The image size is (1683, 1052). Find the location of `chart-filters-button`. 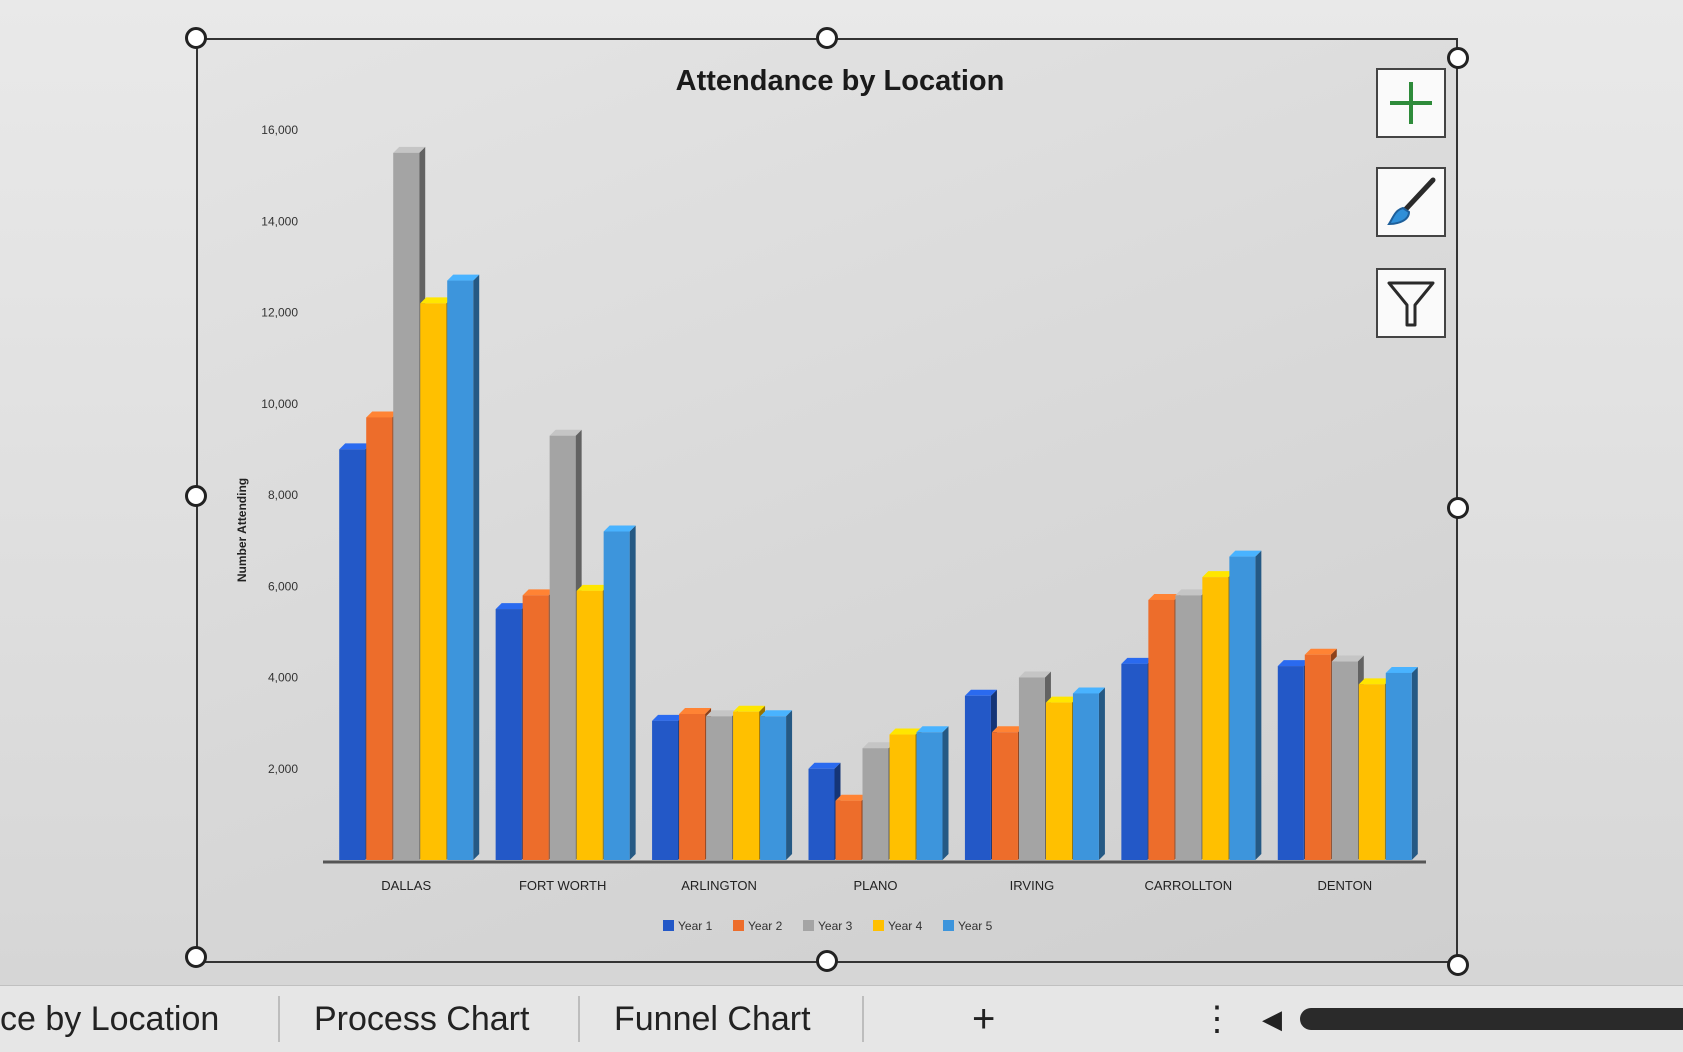

chart-filters-button is located at coordinates (1411, 303).